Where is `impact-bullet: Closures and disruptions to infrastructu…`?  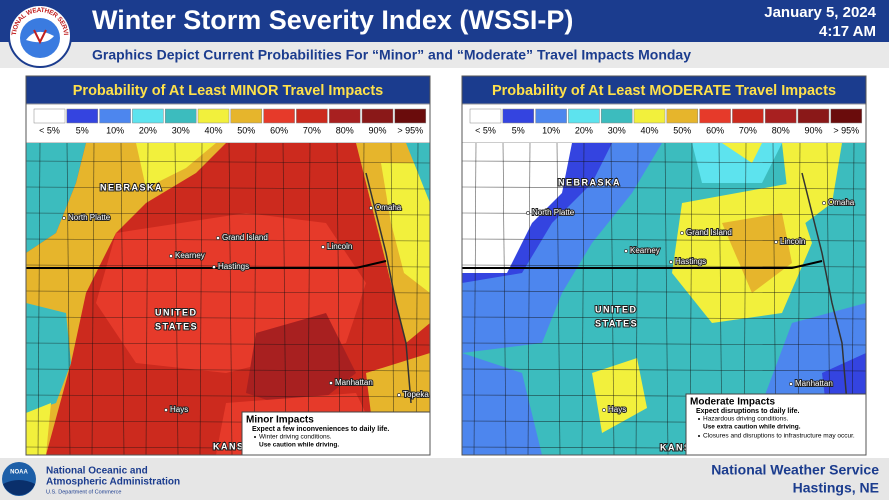 impact-bullet: Closures and disruptions to infrastructu… is located at coordinates (779, 436).